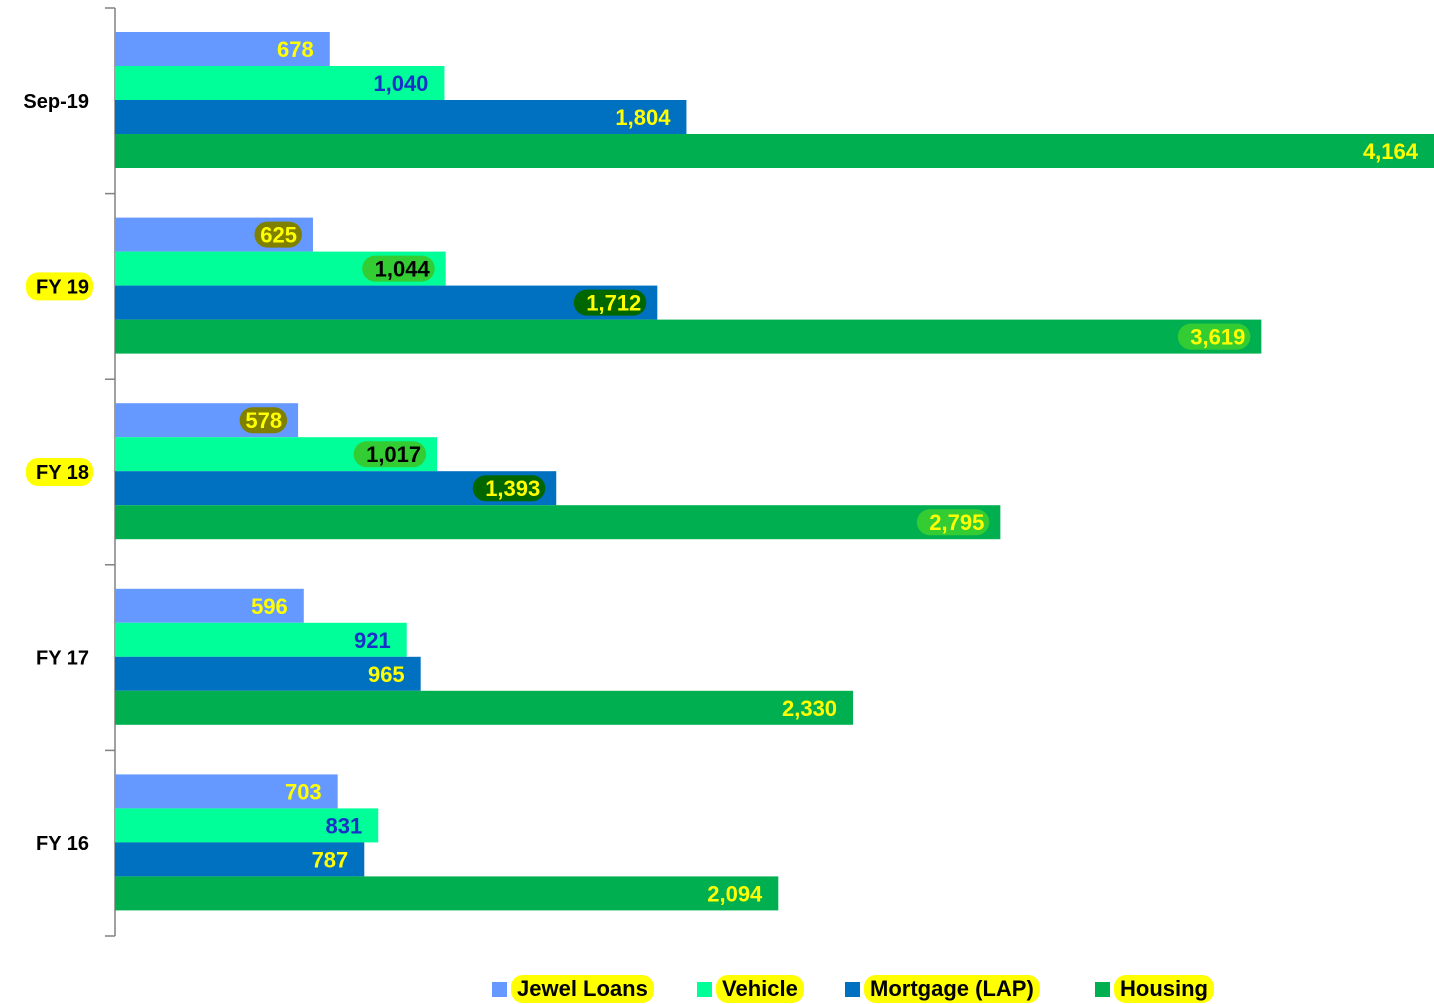 The width and height of the screenshot is (1434, 1004). What do you see at coordinates (344, 825) in the screenshot?
I see `data-label: 831` at bounding box center [344, 825].